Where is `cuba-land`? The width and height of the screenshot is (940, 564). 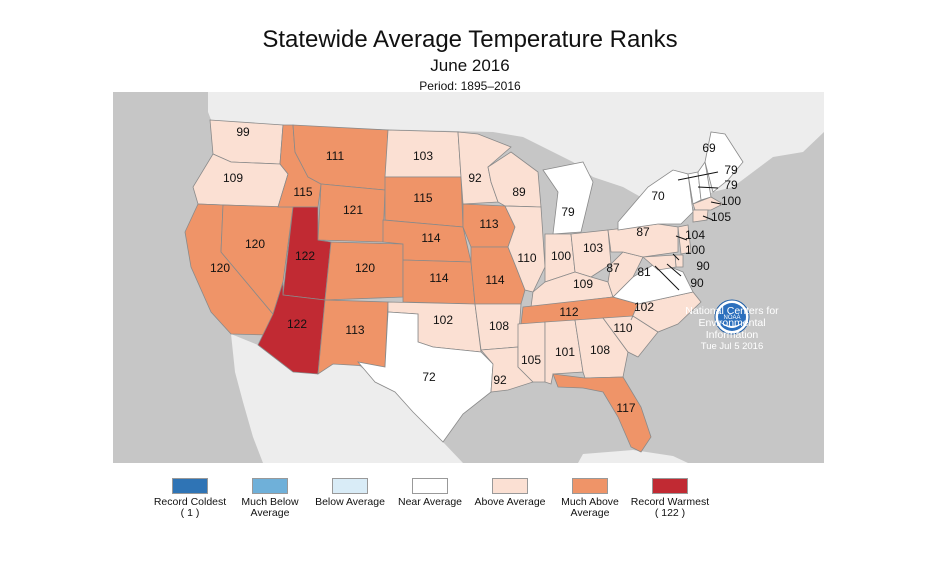
cuba-land is located at coordinates (633, 456).